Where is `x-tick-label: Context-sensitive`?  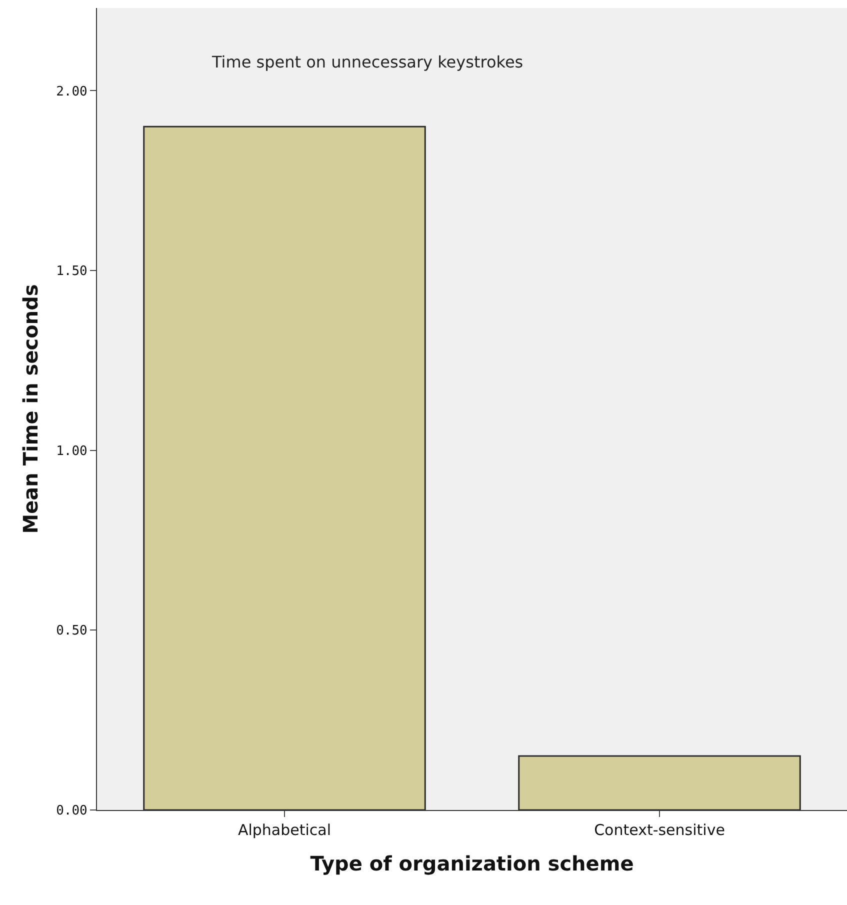
x-tick-label: Context-sensitive is located at coordinates (659, 830).